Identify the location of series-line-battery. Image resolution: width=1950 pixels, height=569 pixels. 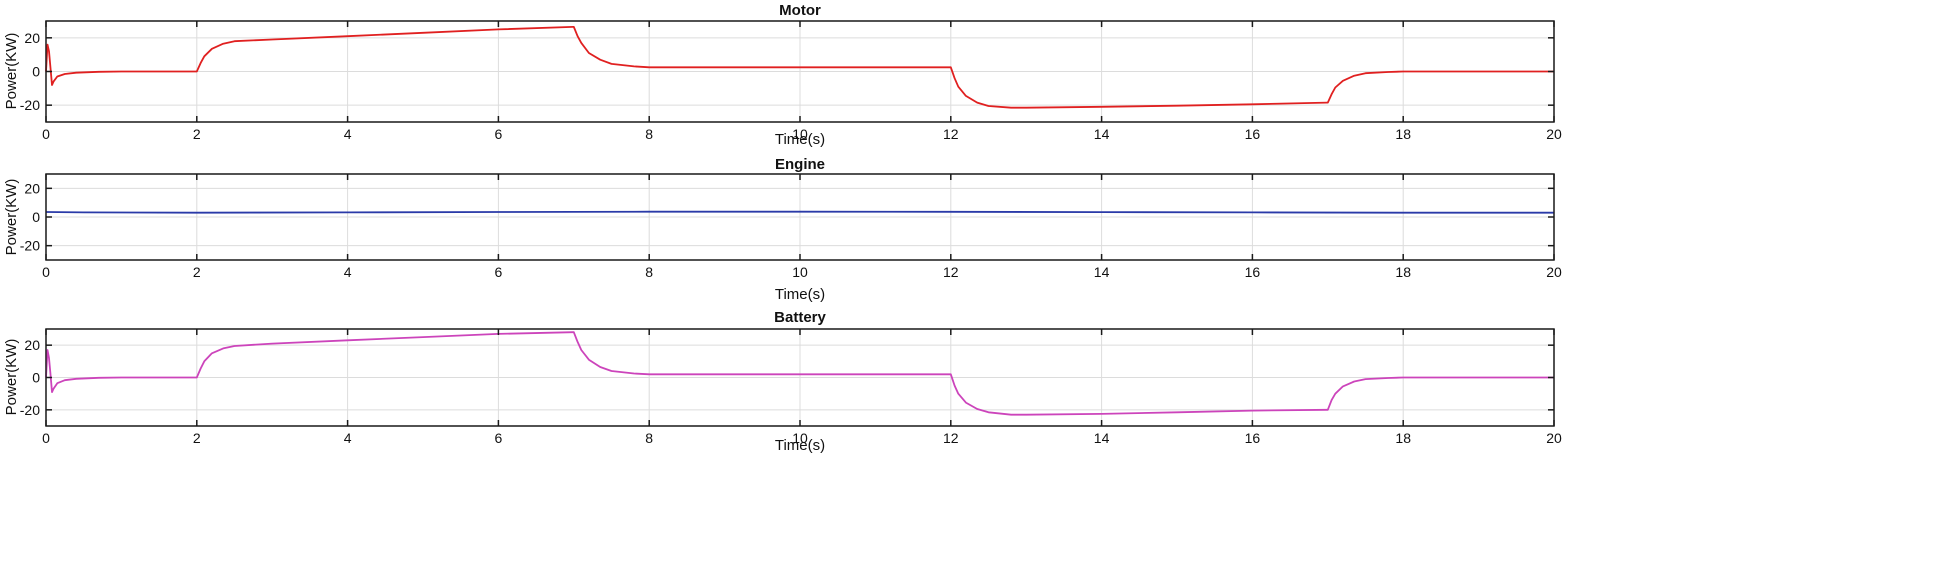
(799, 373).